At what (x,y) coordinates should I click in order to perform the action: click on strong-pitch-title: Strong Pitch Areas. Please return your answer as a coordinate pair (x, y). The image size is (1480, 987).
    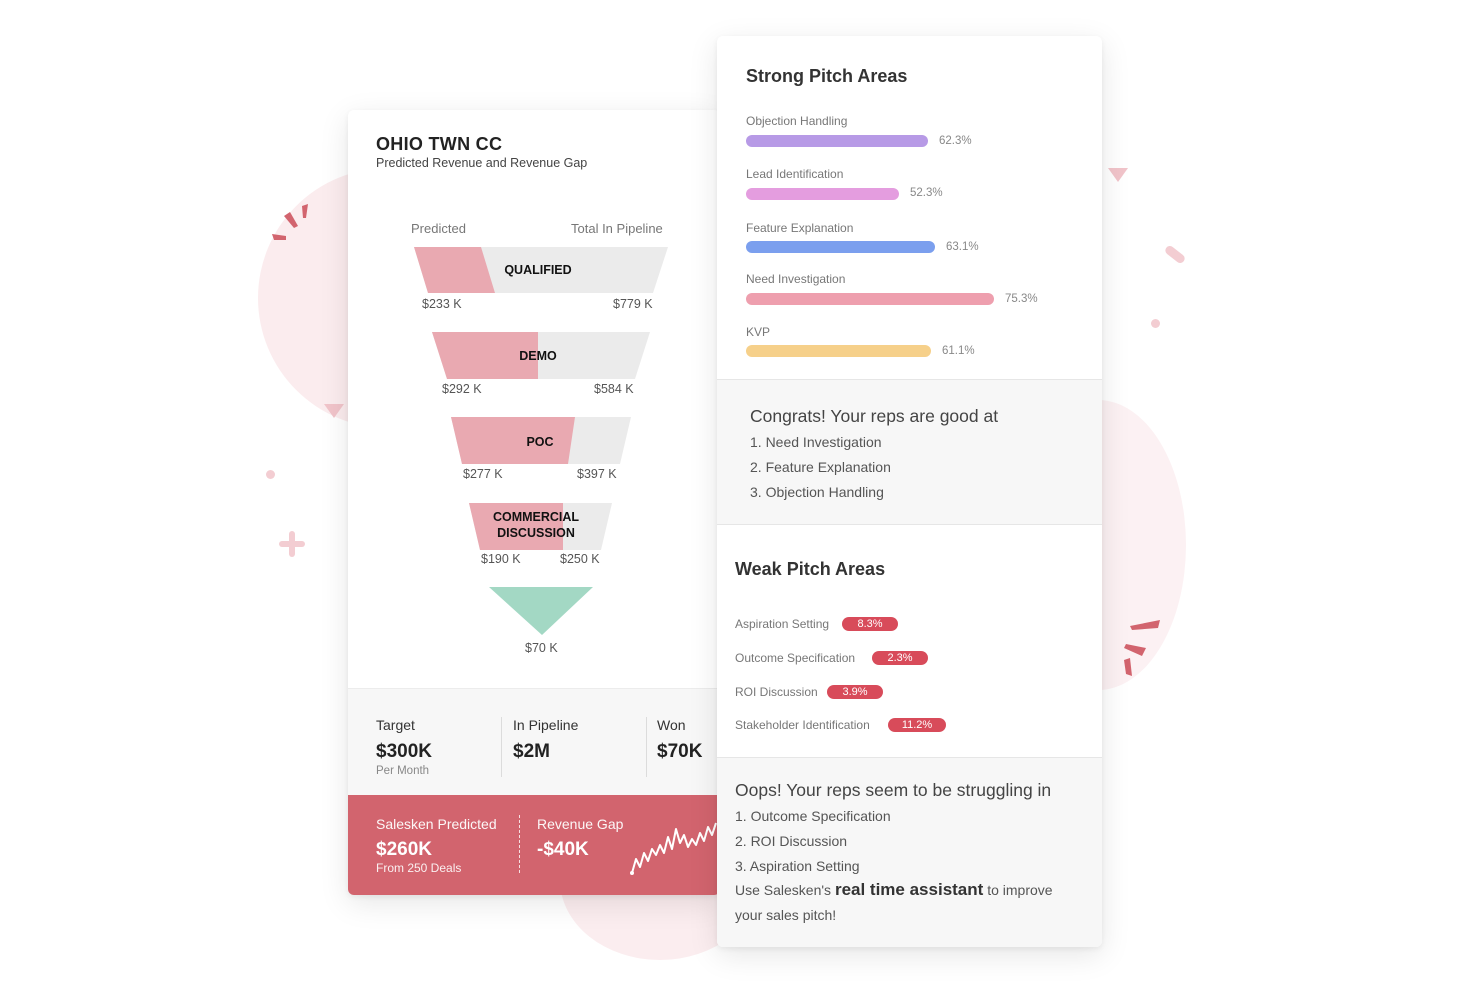
    Looking at the image, I should click on (827, 76).